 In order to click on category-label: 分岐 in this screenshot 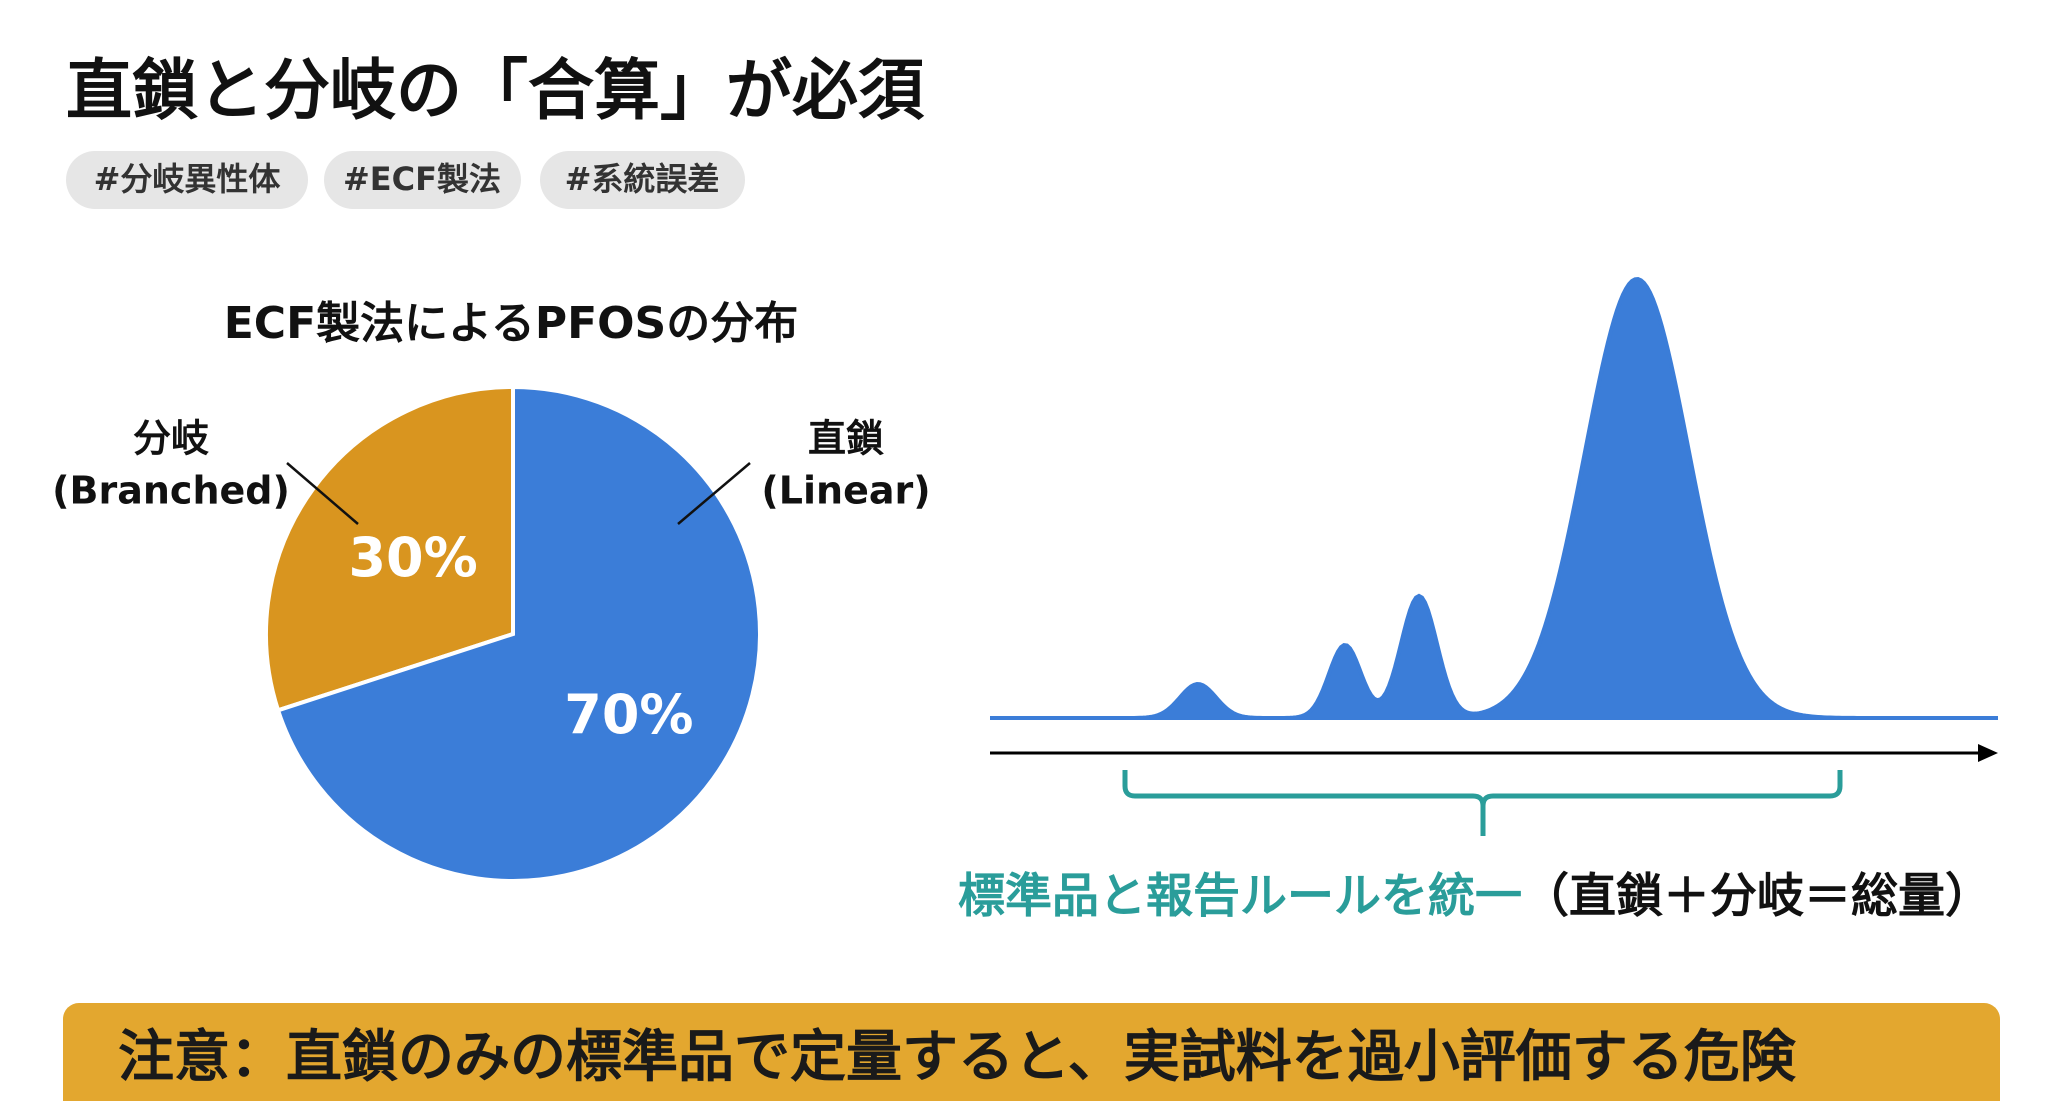, I will do `click(171, 439)`.